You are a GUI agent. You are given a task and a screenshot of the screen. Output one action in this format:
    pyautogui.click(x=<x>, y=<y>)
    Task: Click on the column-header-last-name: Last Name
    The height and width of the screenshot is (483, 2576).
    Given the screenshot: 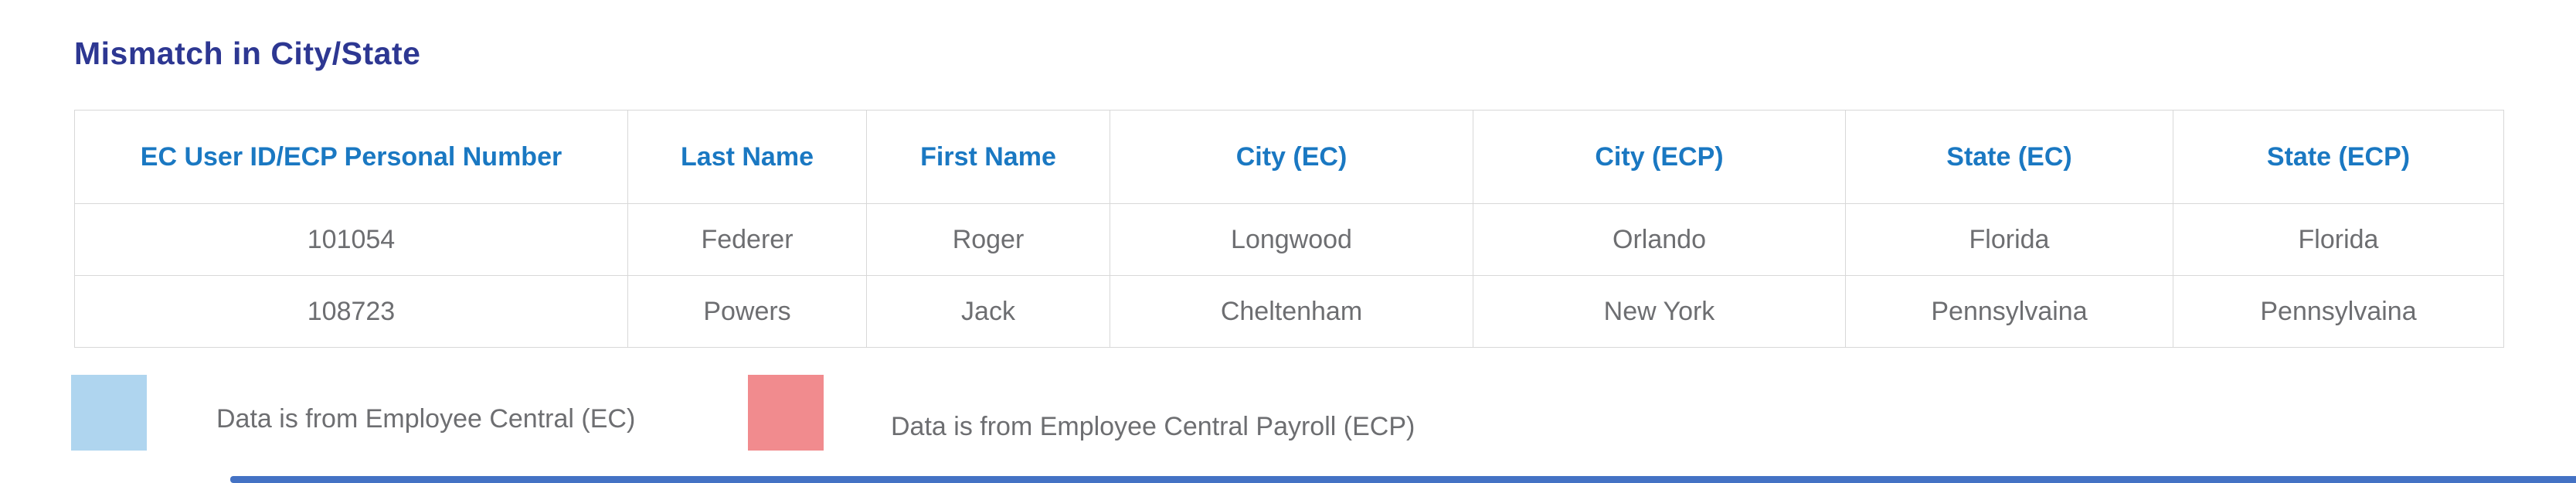 What is the action you would take?
    pyautogui.click(x=747, y=157)
    